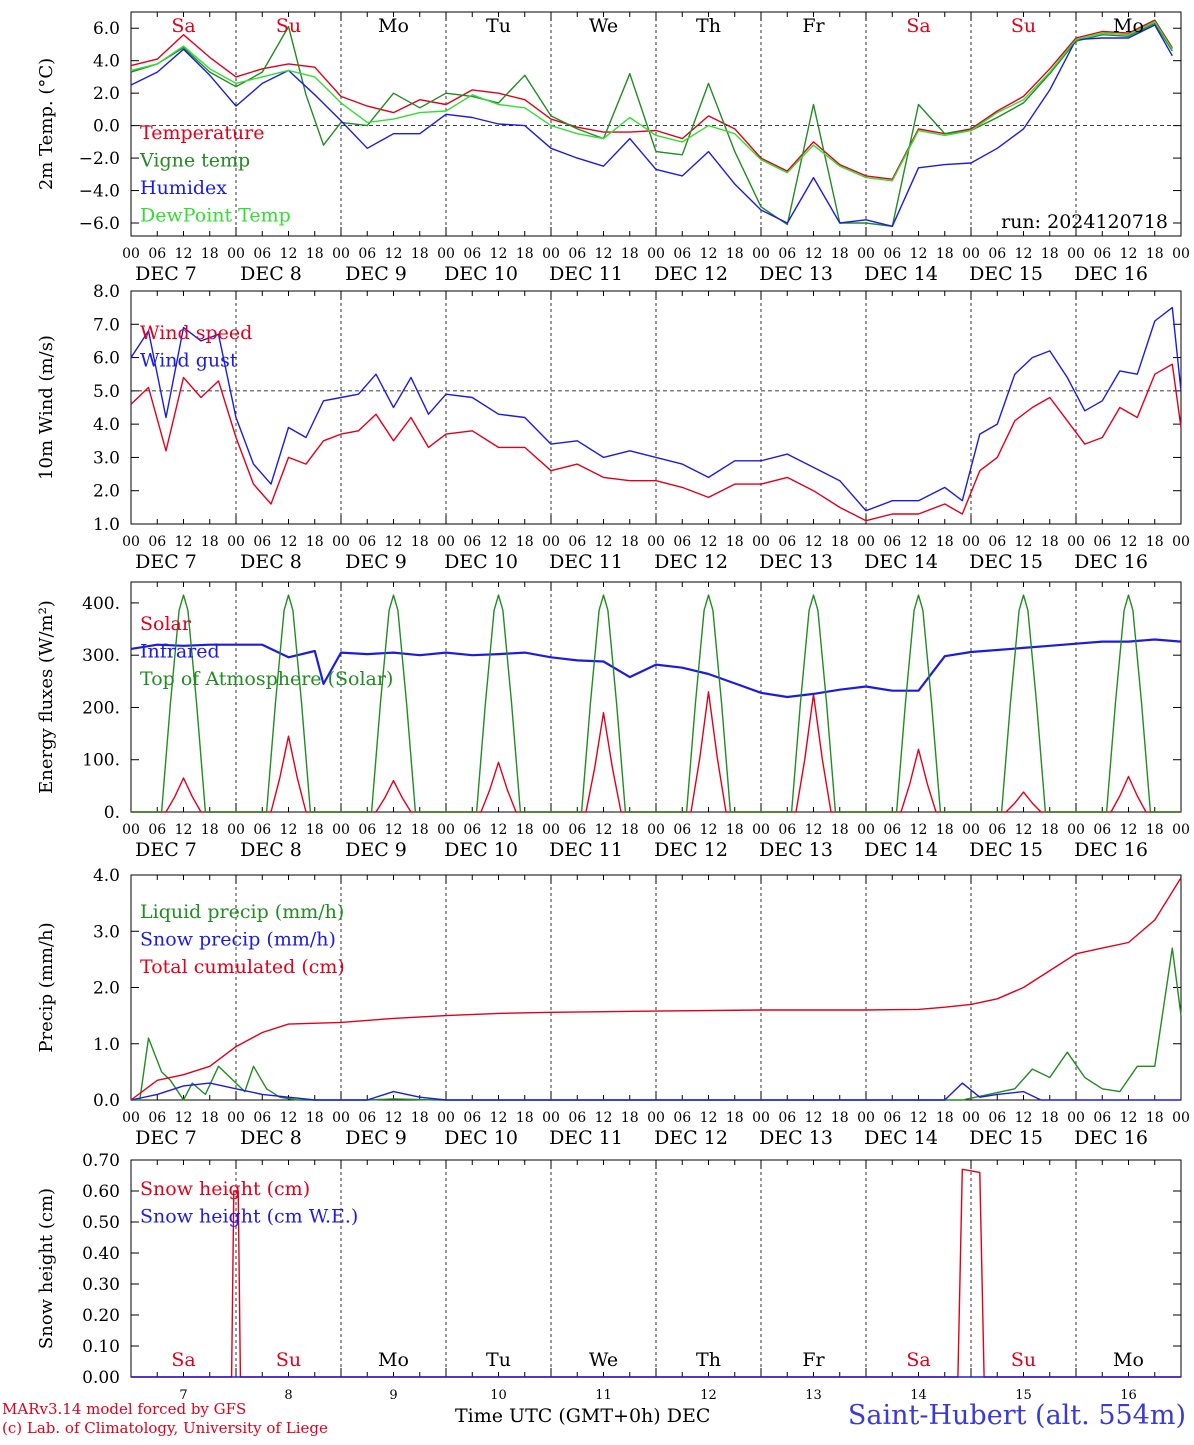  I want to click on legend-entry: Temperature, so click(202, 133).